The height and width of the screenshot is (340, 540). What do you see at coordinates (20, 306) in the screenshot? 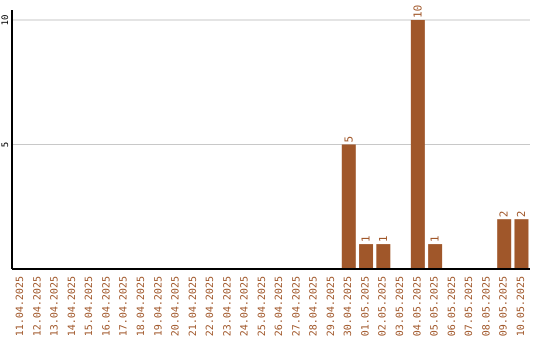
I see `x-tick-label: 11.04.2025` at bounding box center [20, 306].